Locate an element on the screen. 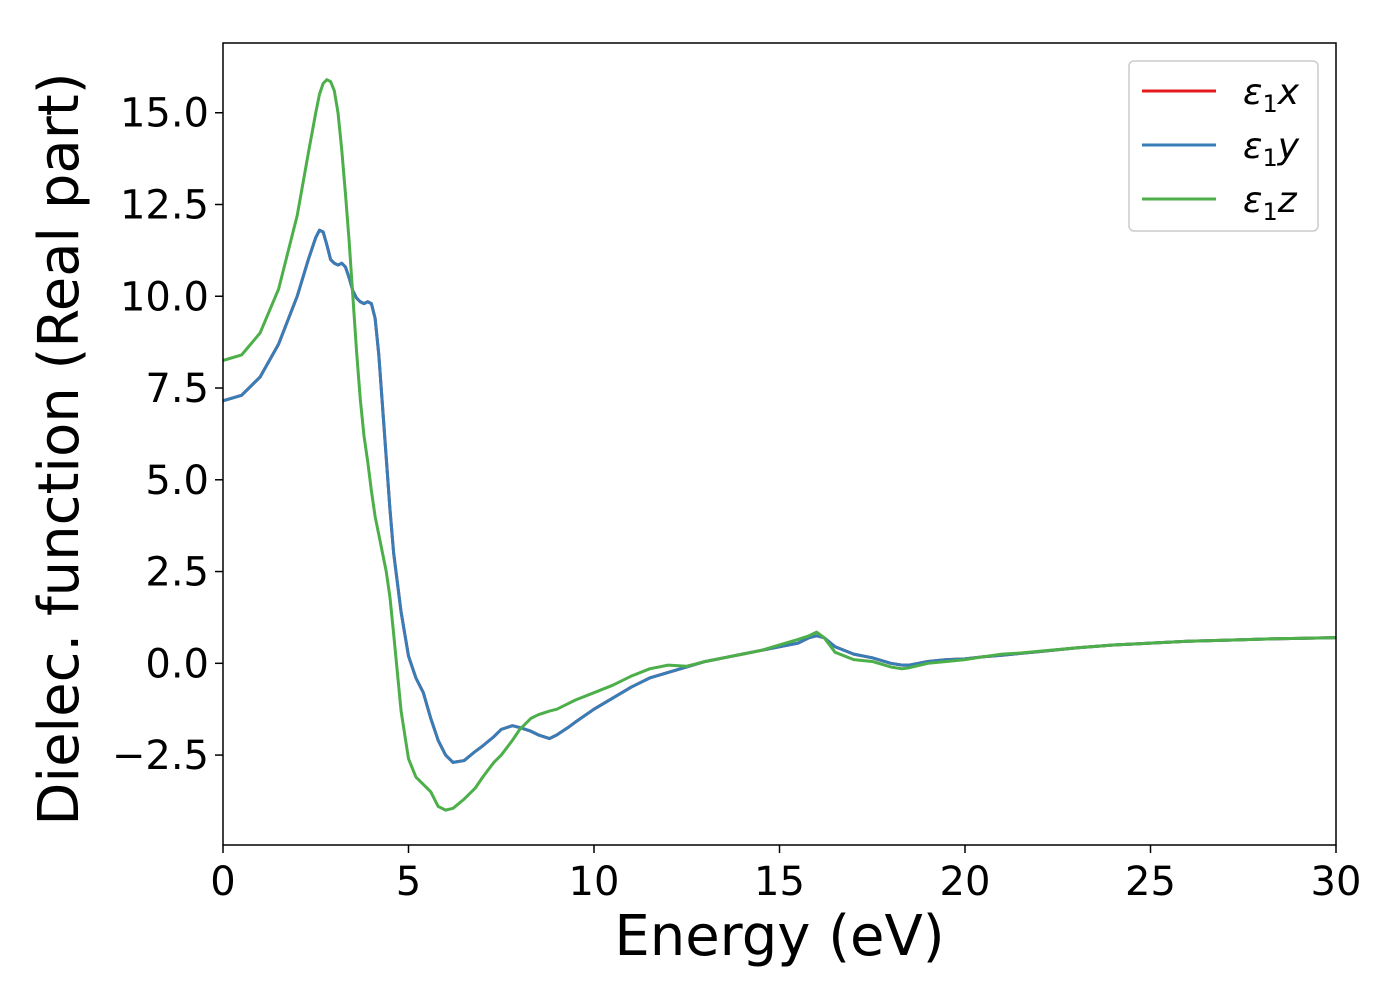 This screenshot has height=1000, width=1400. x-tick-label: 0 is located at coordinates (222, 882).